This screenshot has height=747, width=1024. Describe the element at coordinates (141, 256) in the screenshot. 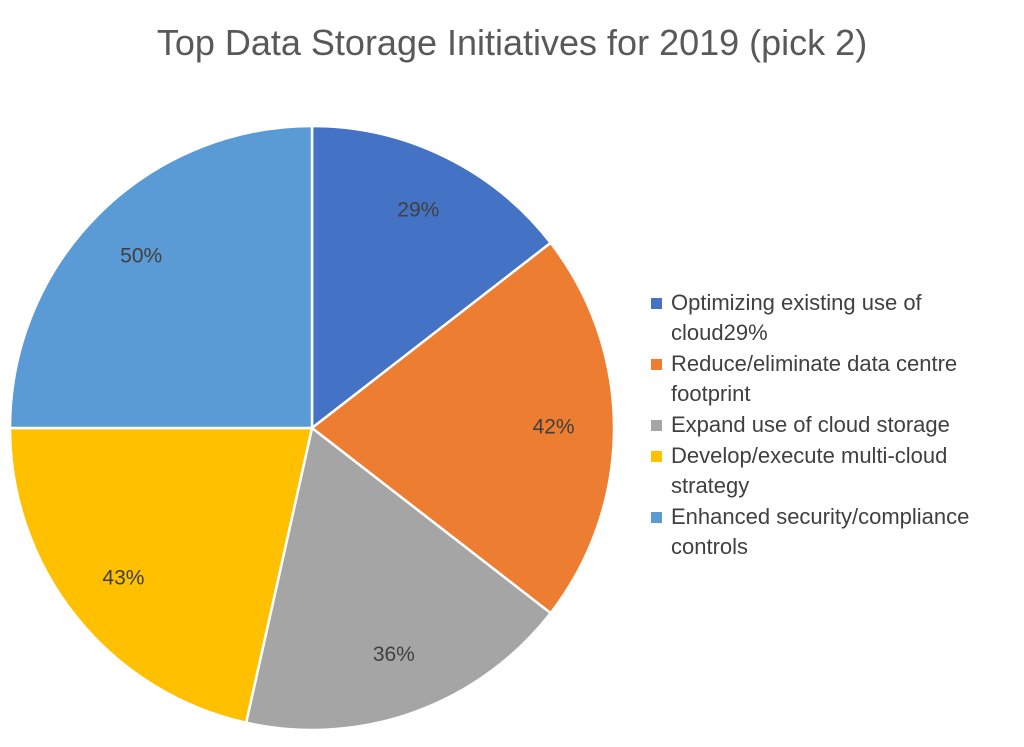

I see `data-label-5: 50%` at that location.